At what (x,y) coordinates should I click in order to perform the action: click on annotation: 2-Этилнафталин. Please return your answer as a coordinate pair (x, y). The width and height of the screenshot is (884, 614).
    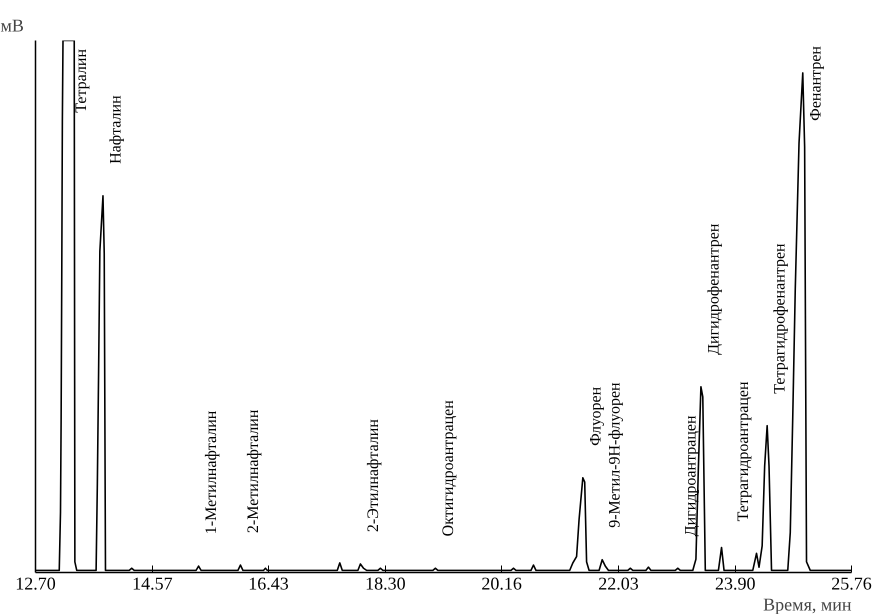
    Looking at the image, I should click on (373, 475).